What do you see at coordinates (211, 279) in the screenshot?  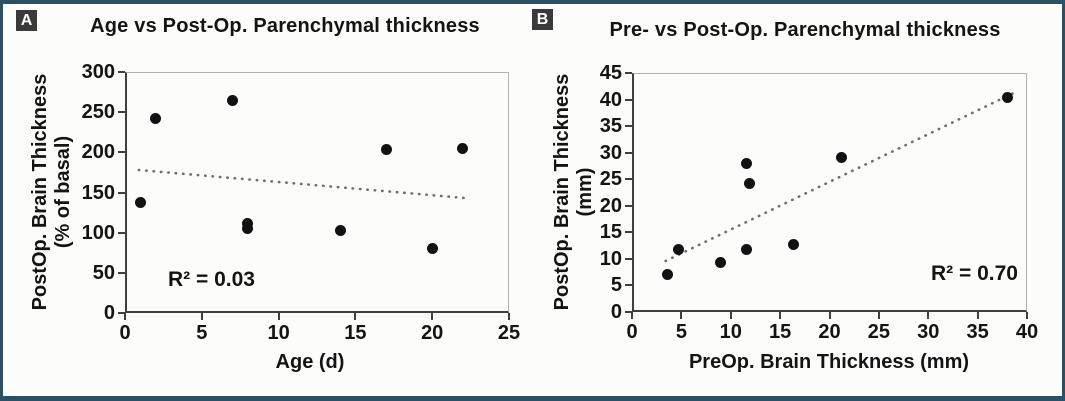 I see `r-squared-annotation-a: R² = 0.03` at bounding box center [211, 279].